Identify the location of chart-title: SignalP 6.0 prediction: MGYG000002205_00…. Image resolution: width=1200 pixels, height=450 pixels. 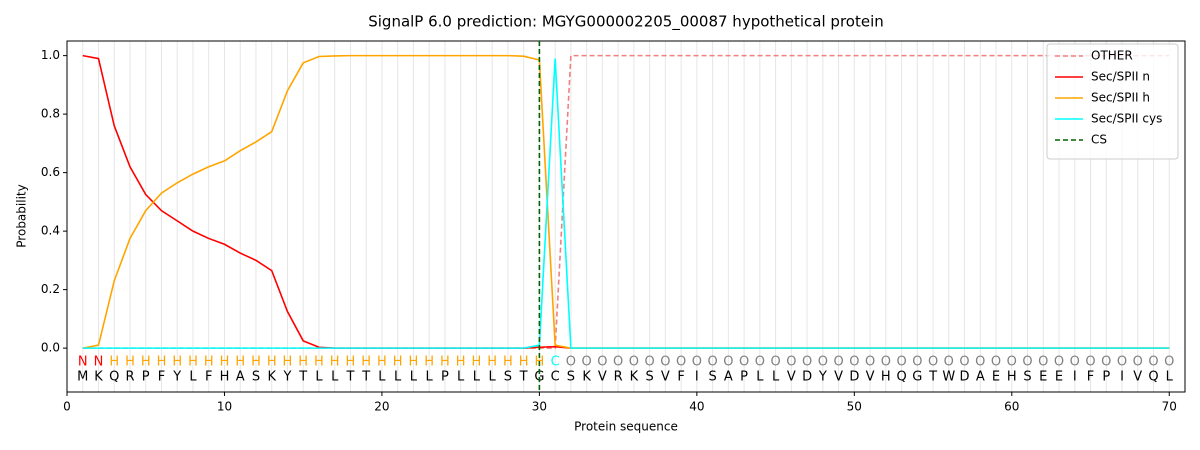
(626, 22).